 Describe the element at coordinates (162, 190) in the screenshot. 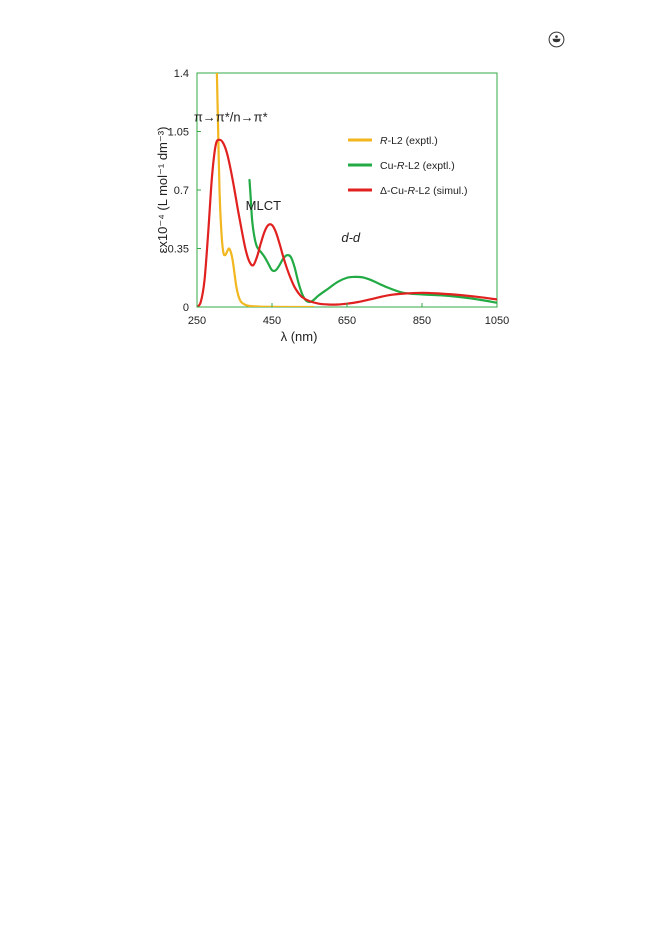

I see `y-axis-title: εx10⁻⁴ (L mol⁻¹ dm⁻³)` at that location.